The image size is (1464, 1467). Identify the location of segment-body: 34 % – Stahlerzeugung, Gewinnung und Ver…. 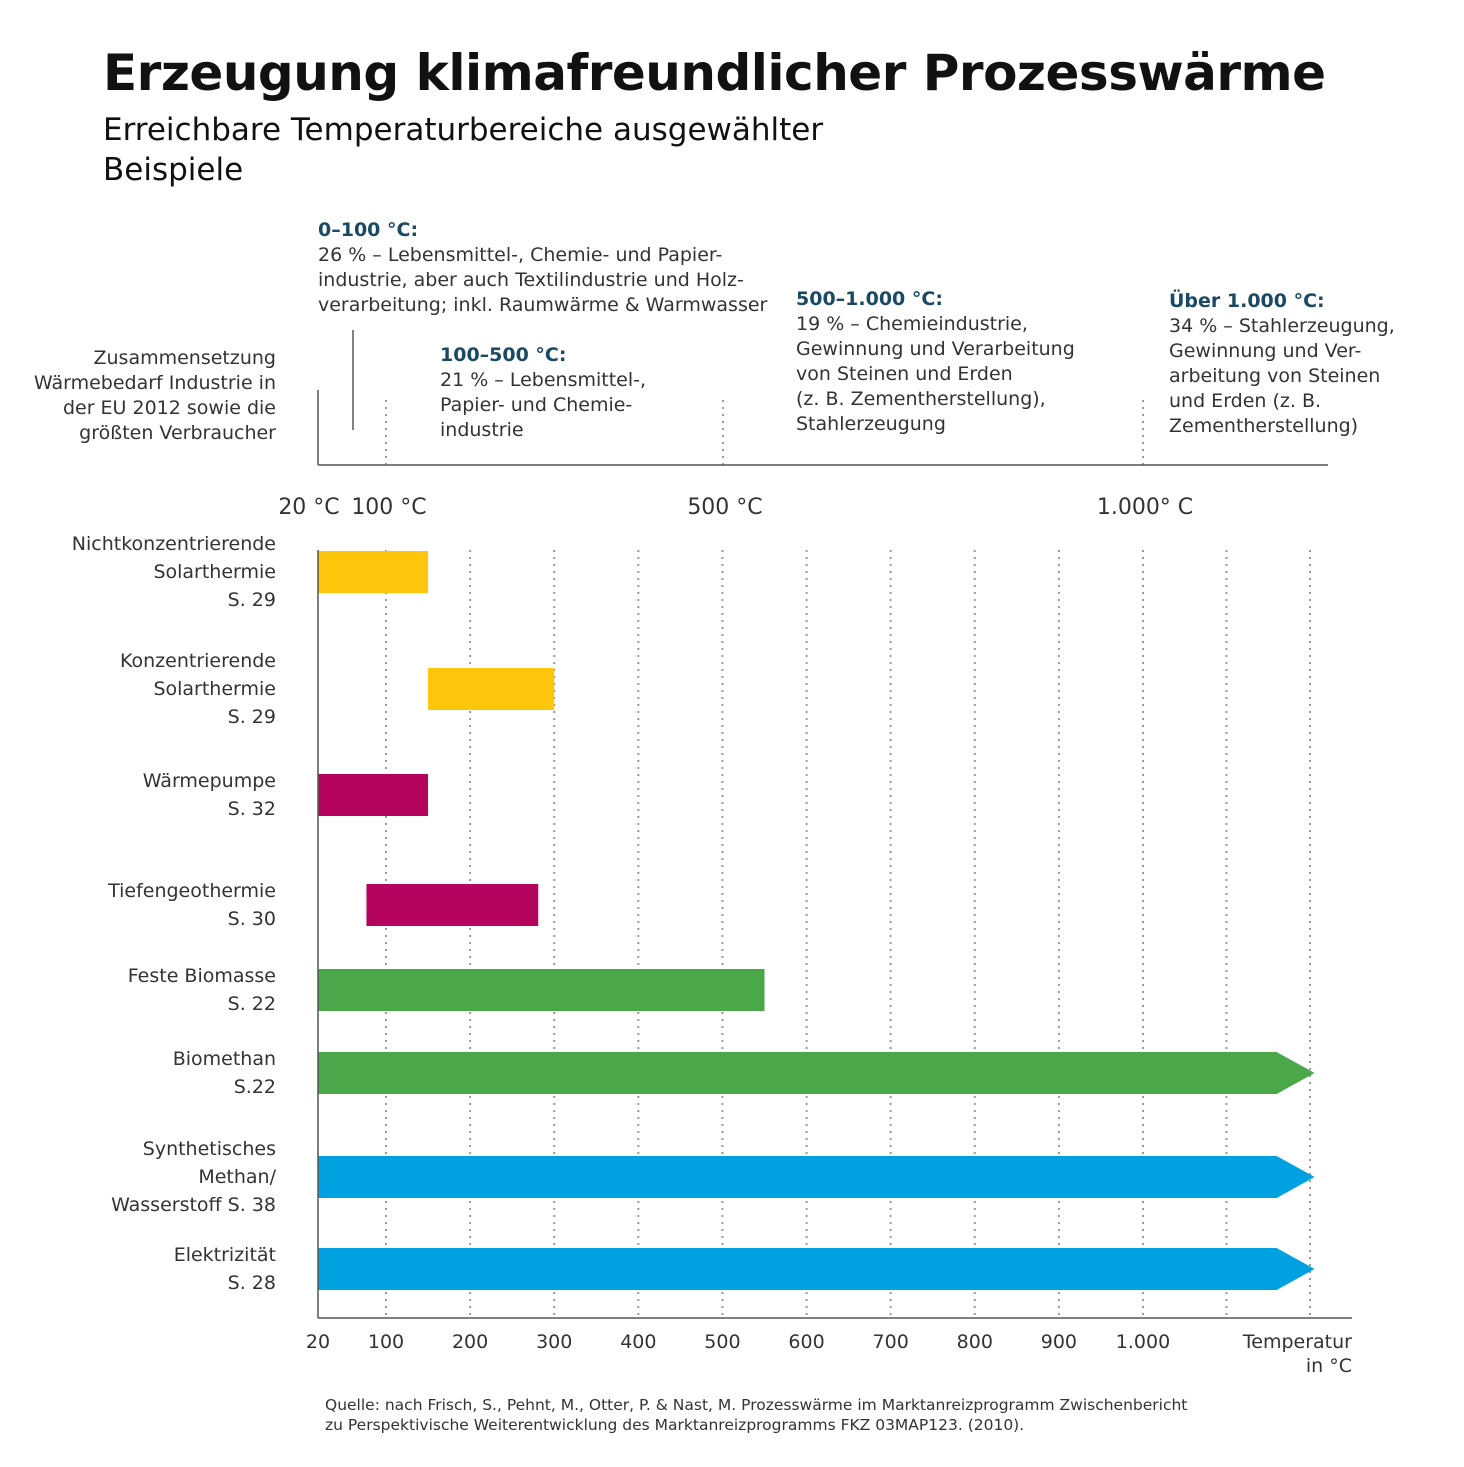
(1282, 376).